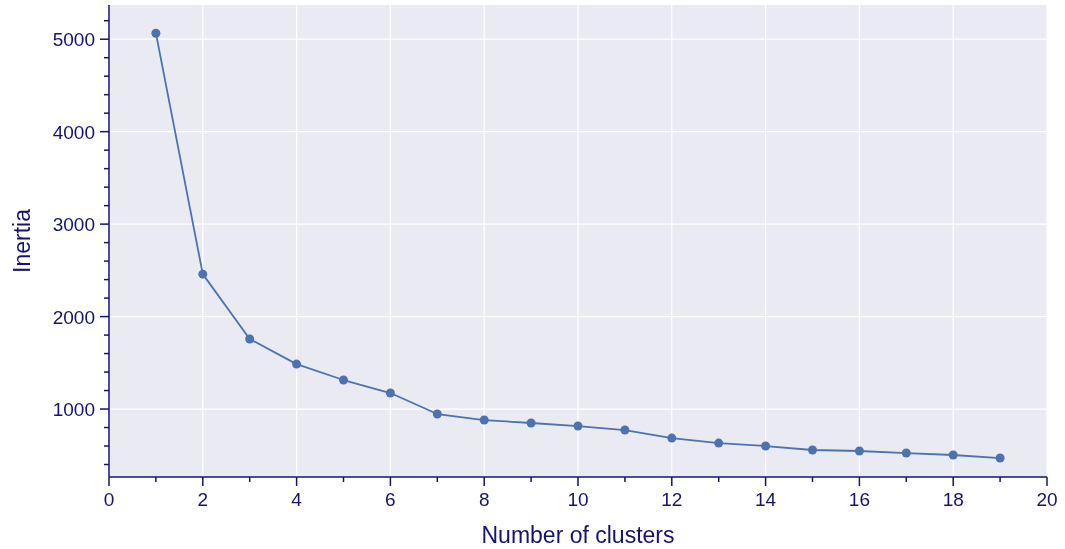 The width and height of the screenshot is (1065, 549). I want to click on y-tick-label: 2000, so click(73, 317).